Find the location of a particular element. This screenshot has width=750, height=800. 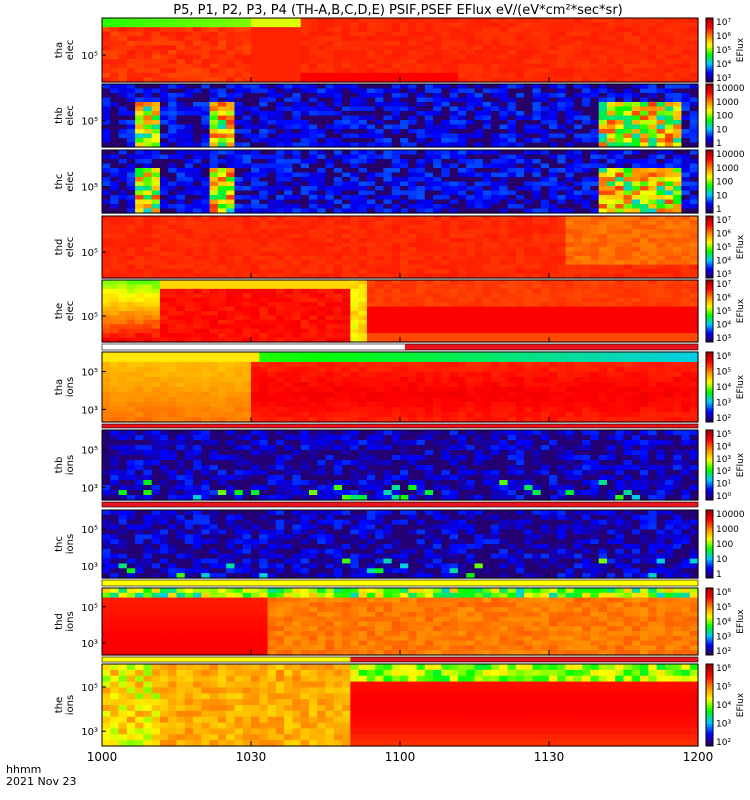

colorbar-tick-label: 10000 is located at coordinates (730, 89).